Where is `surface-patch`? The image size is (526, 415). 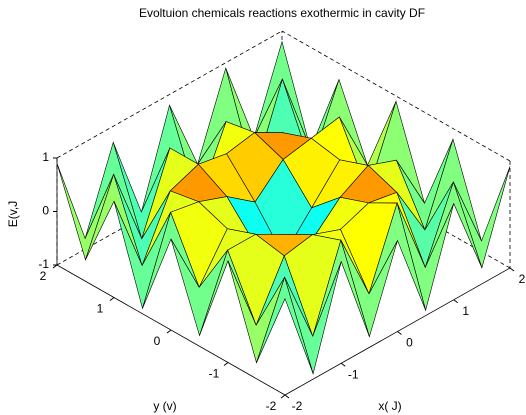
surface-patch is located at coordinates (285, 325).